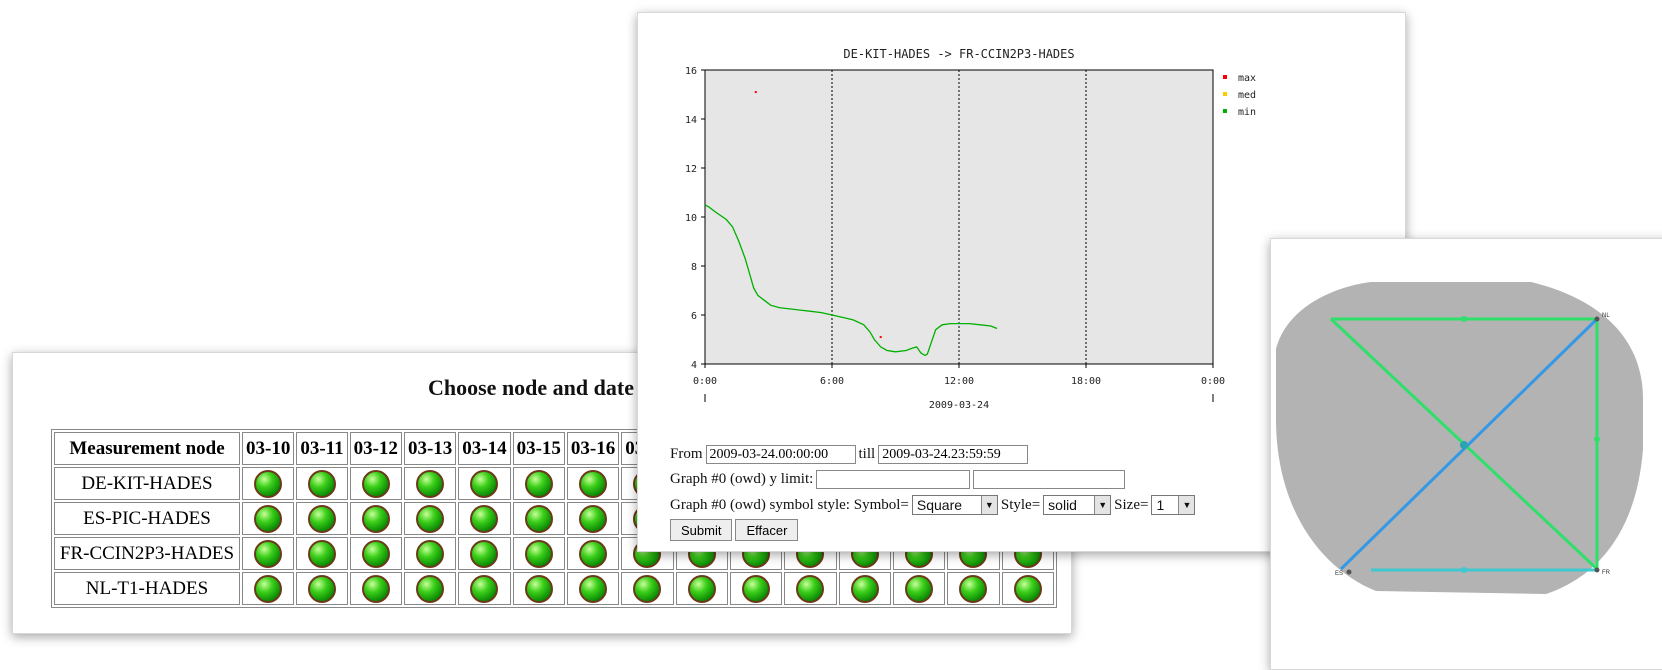 The image size is (1662, 670). I want to click on date-column-header: 03-16, so click(593, 448).